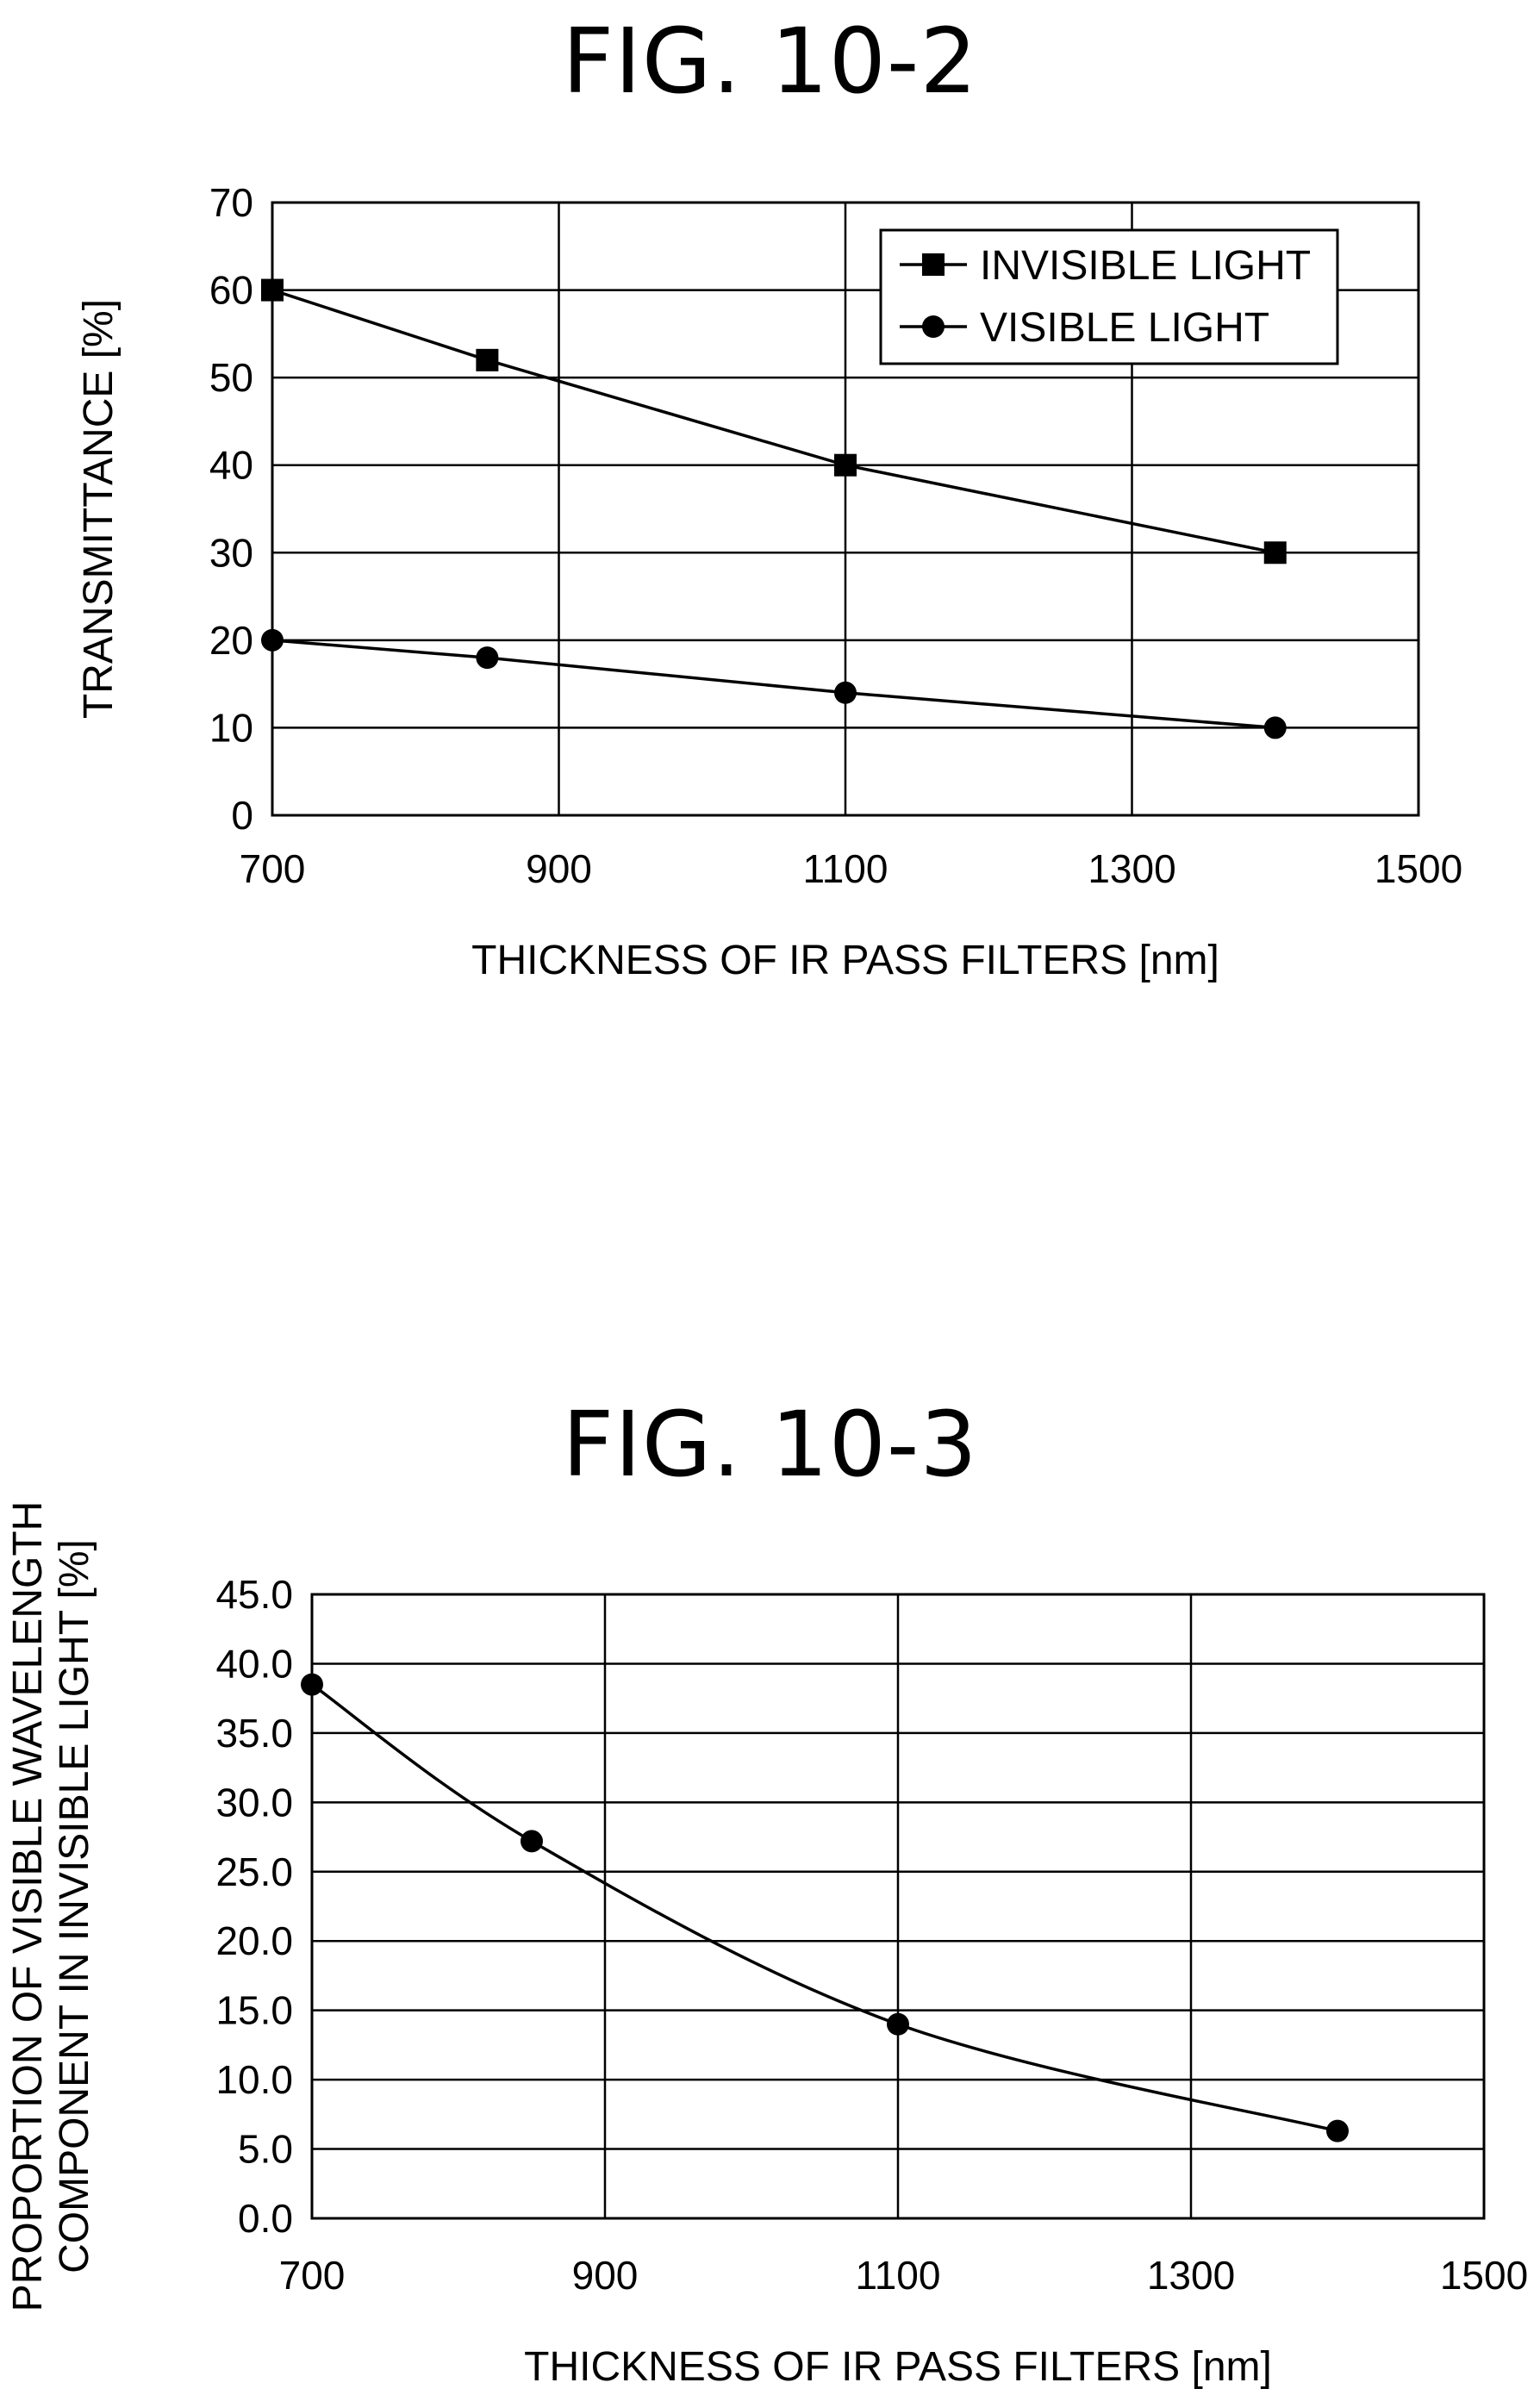 The image size is (1540, 2395). Describe the element at coordinates (254, 1595) in the screenshot. I see `y-tick-label: 45.0` at that location.